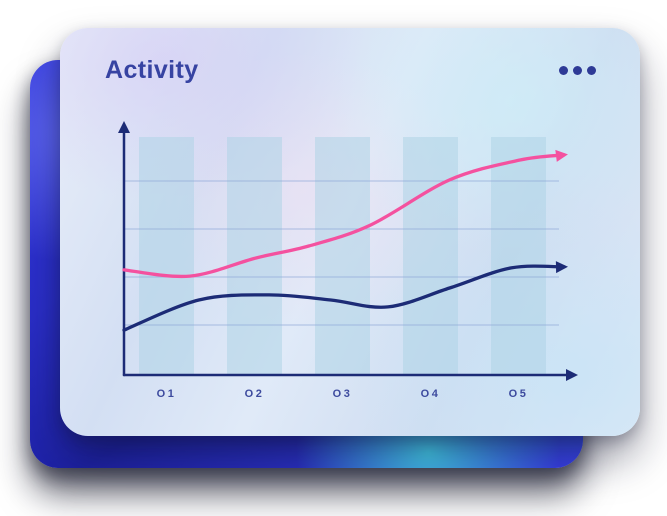 Image resolution: width=667 pixels, height=516 pixels. I want to click on x-axis-label: O1, so click(167, 394).